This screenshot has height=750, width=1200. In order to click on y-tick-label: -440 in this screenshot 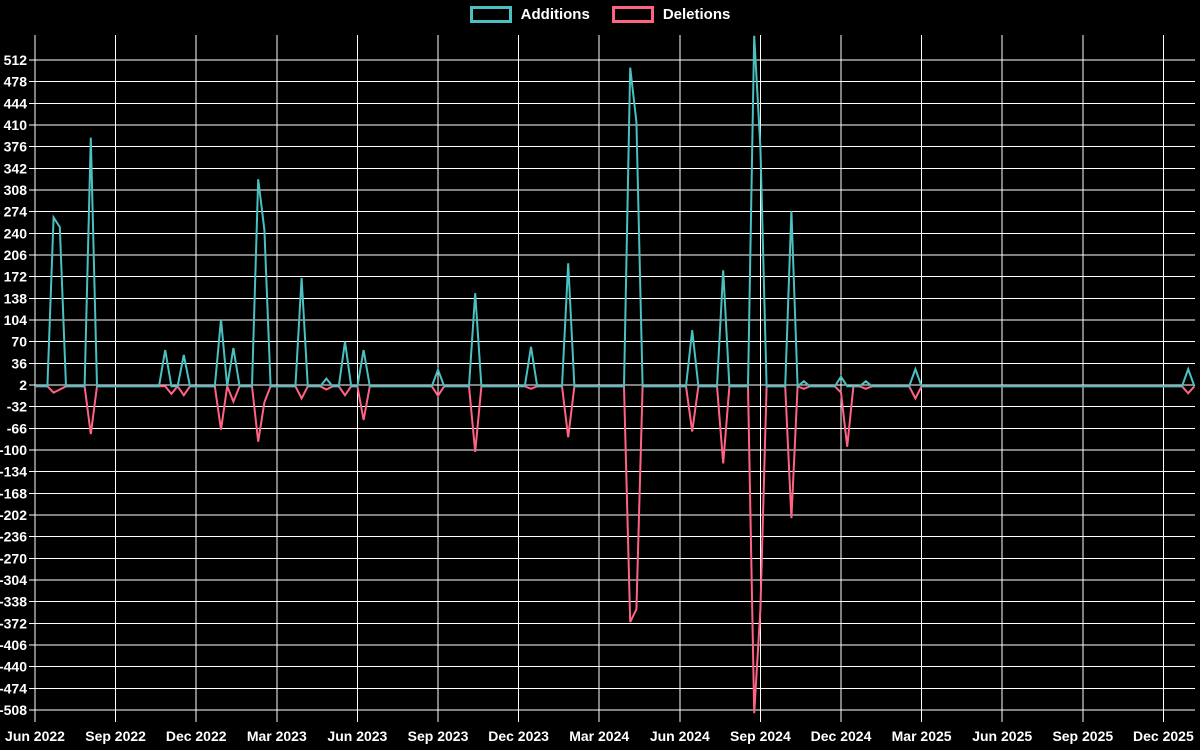, I will do `click(13, 667)`.